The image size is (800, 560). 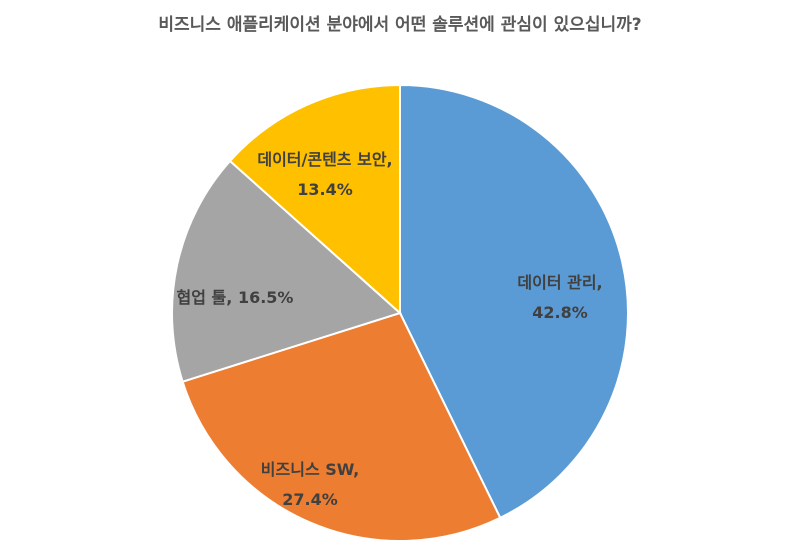 What do you see at coordinates (560, 298) in the screenshot?
I see `data-label: 데이터 관리, 42.8%` at bounding box center [560, 298].